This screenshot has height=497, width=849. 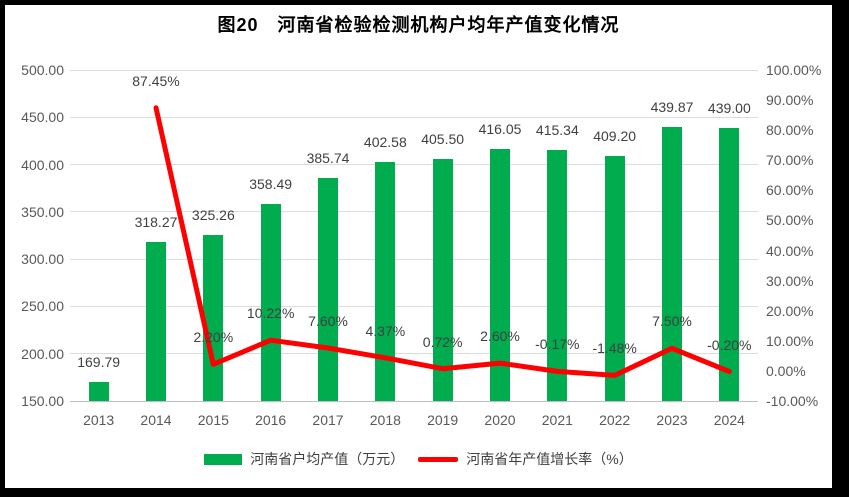 I want to click on line-value-label: 10.22%, so click(x=270, y=313).